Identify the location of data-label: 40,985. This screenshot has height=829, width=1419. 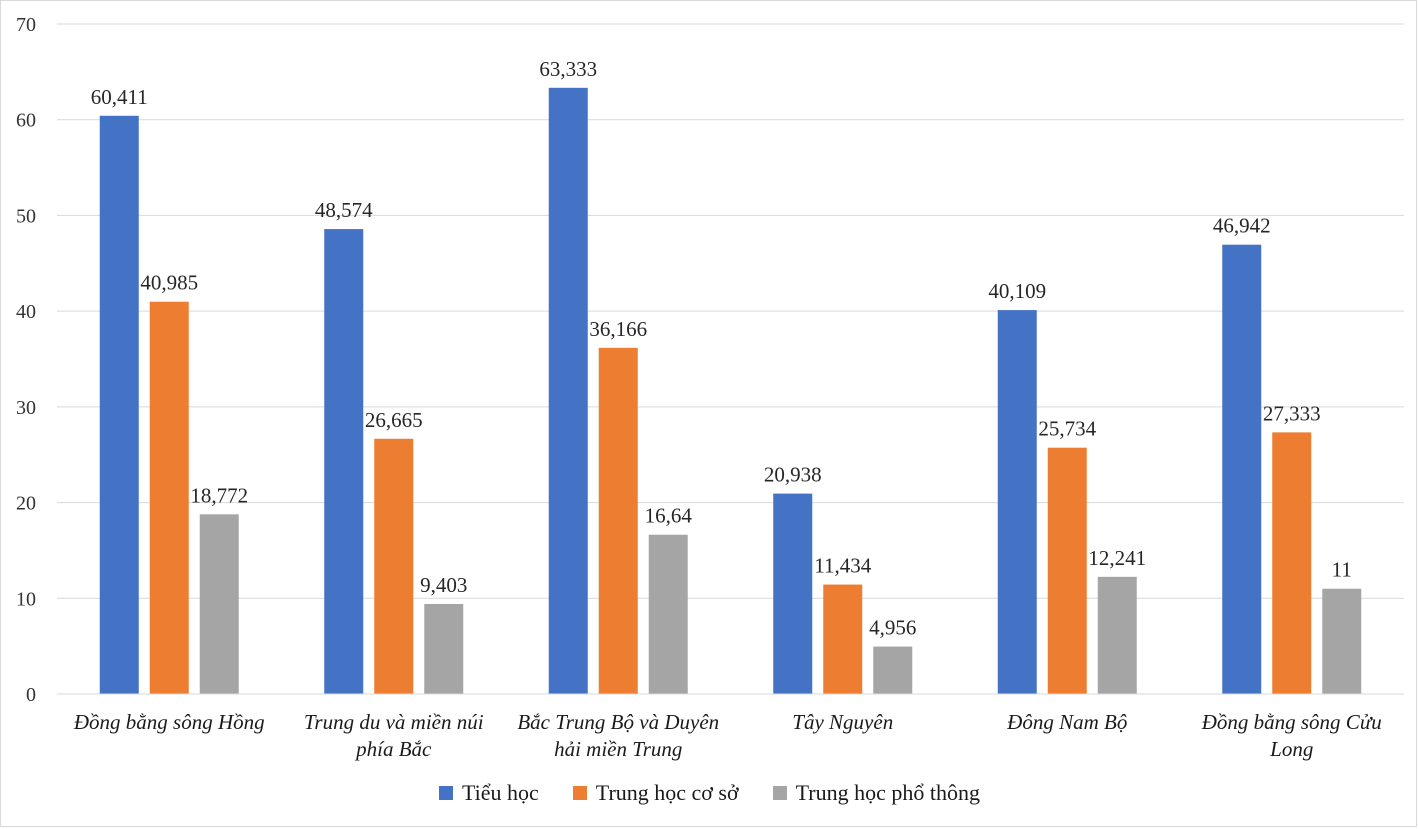
(169, 283).